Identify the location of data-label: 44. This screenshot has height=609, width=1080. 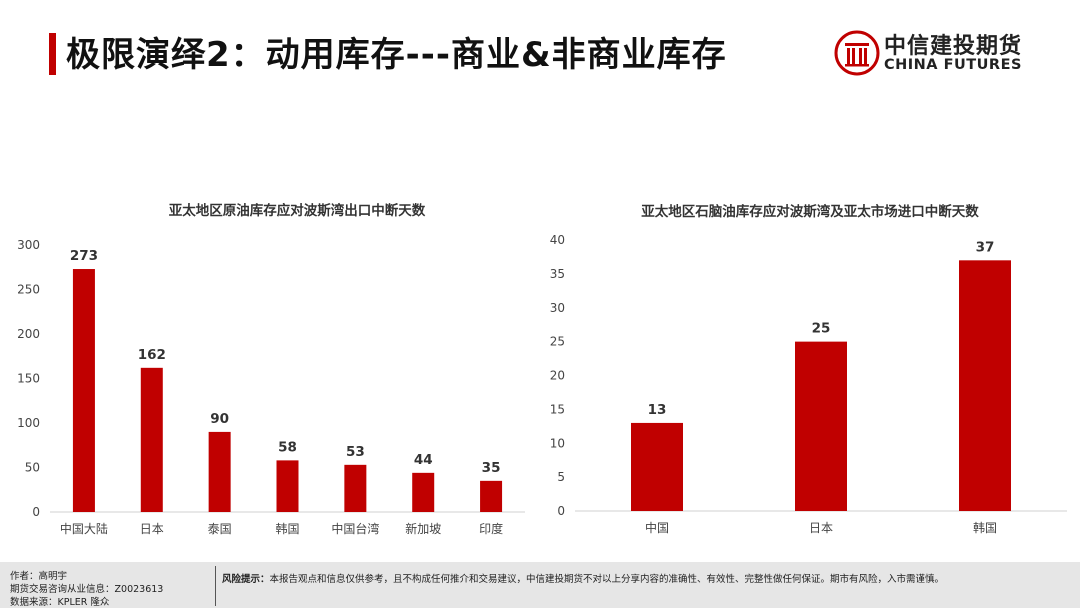
(423, 460).